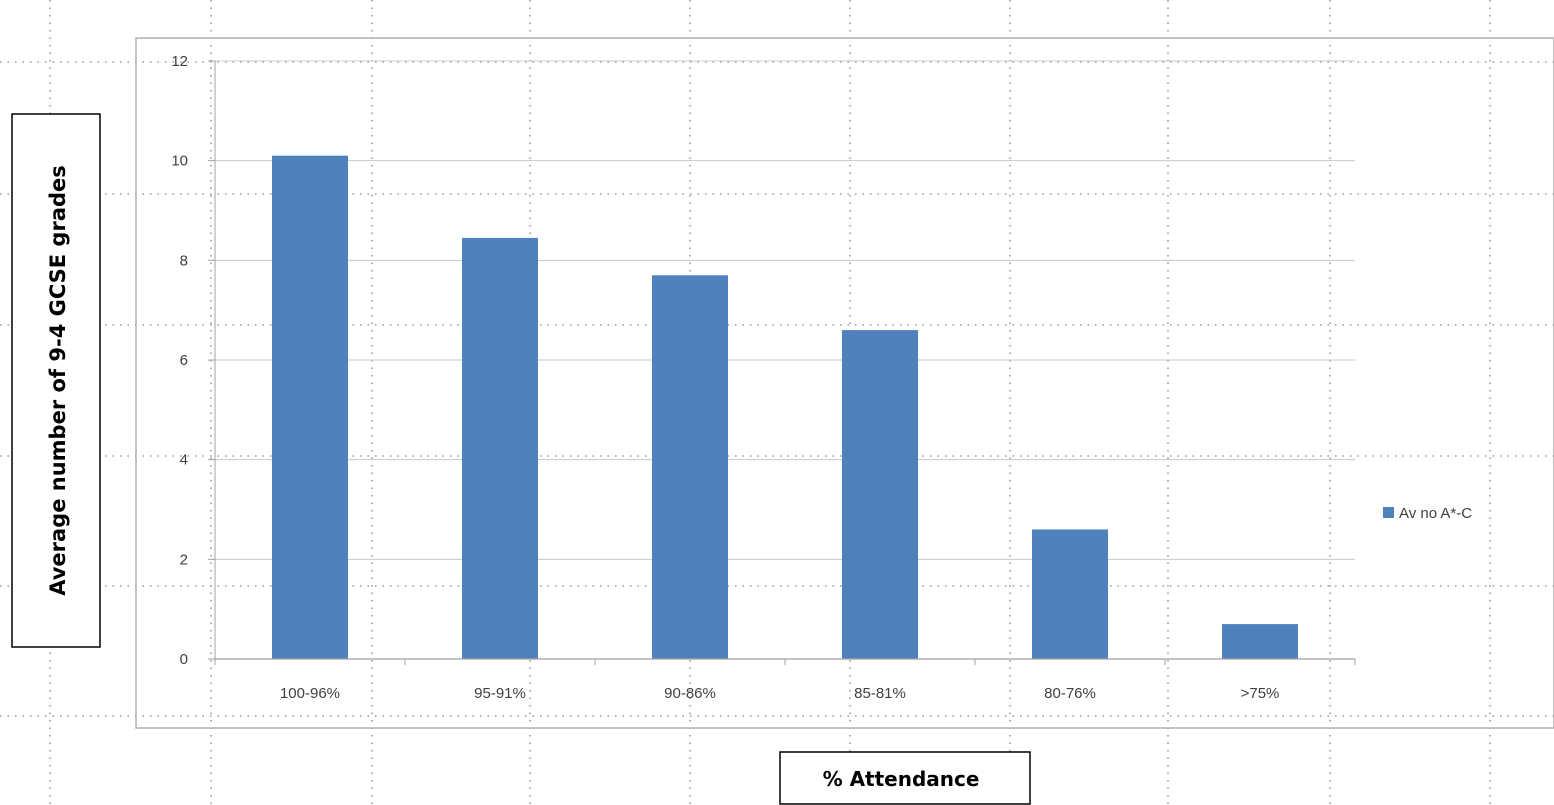 The height and width of the screenshot is (805, 1554). I want to click on x-axis-title-box: % Attendance, so click(905, 778).